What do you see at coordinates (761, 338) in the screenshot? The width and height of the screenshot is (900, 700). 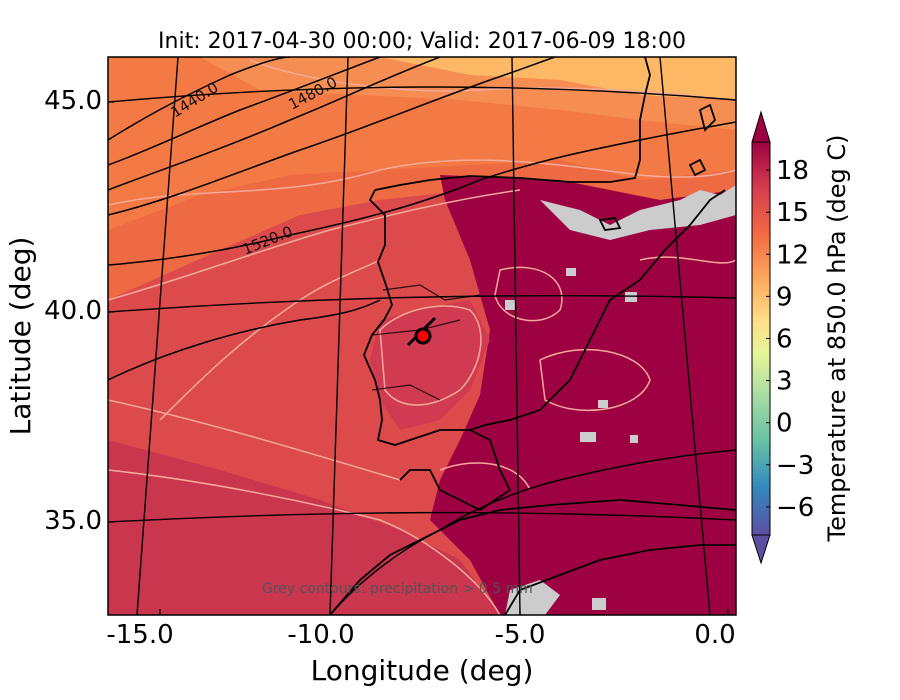 I see `colorbar-gradient` at bounding box center [761, 338].